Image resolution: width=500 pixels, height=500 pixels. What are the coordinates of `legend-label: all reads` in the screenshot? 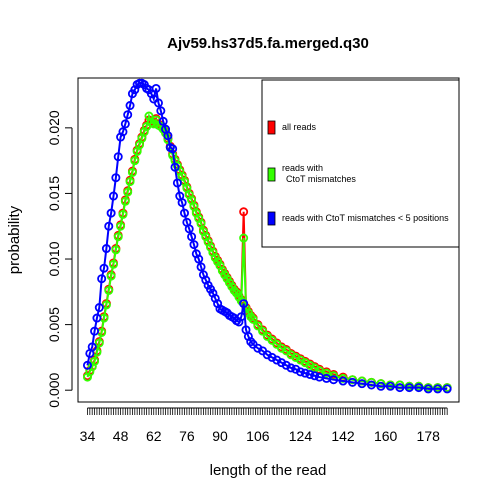 It's located at (299, 127).